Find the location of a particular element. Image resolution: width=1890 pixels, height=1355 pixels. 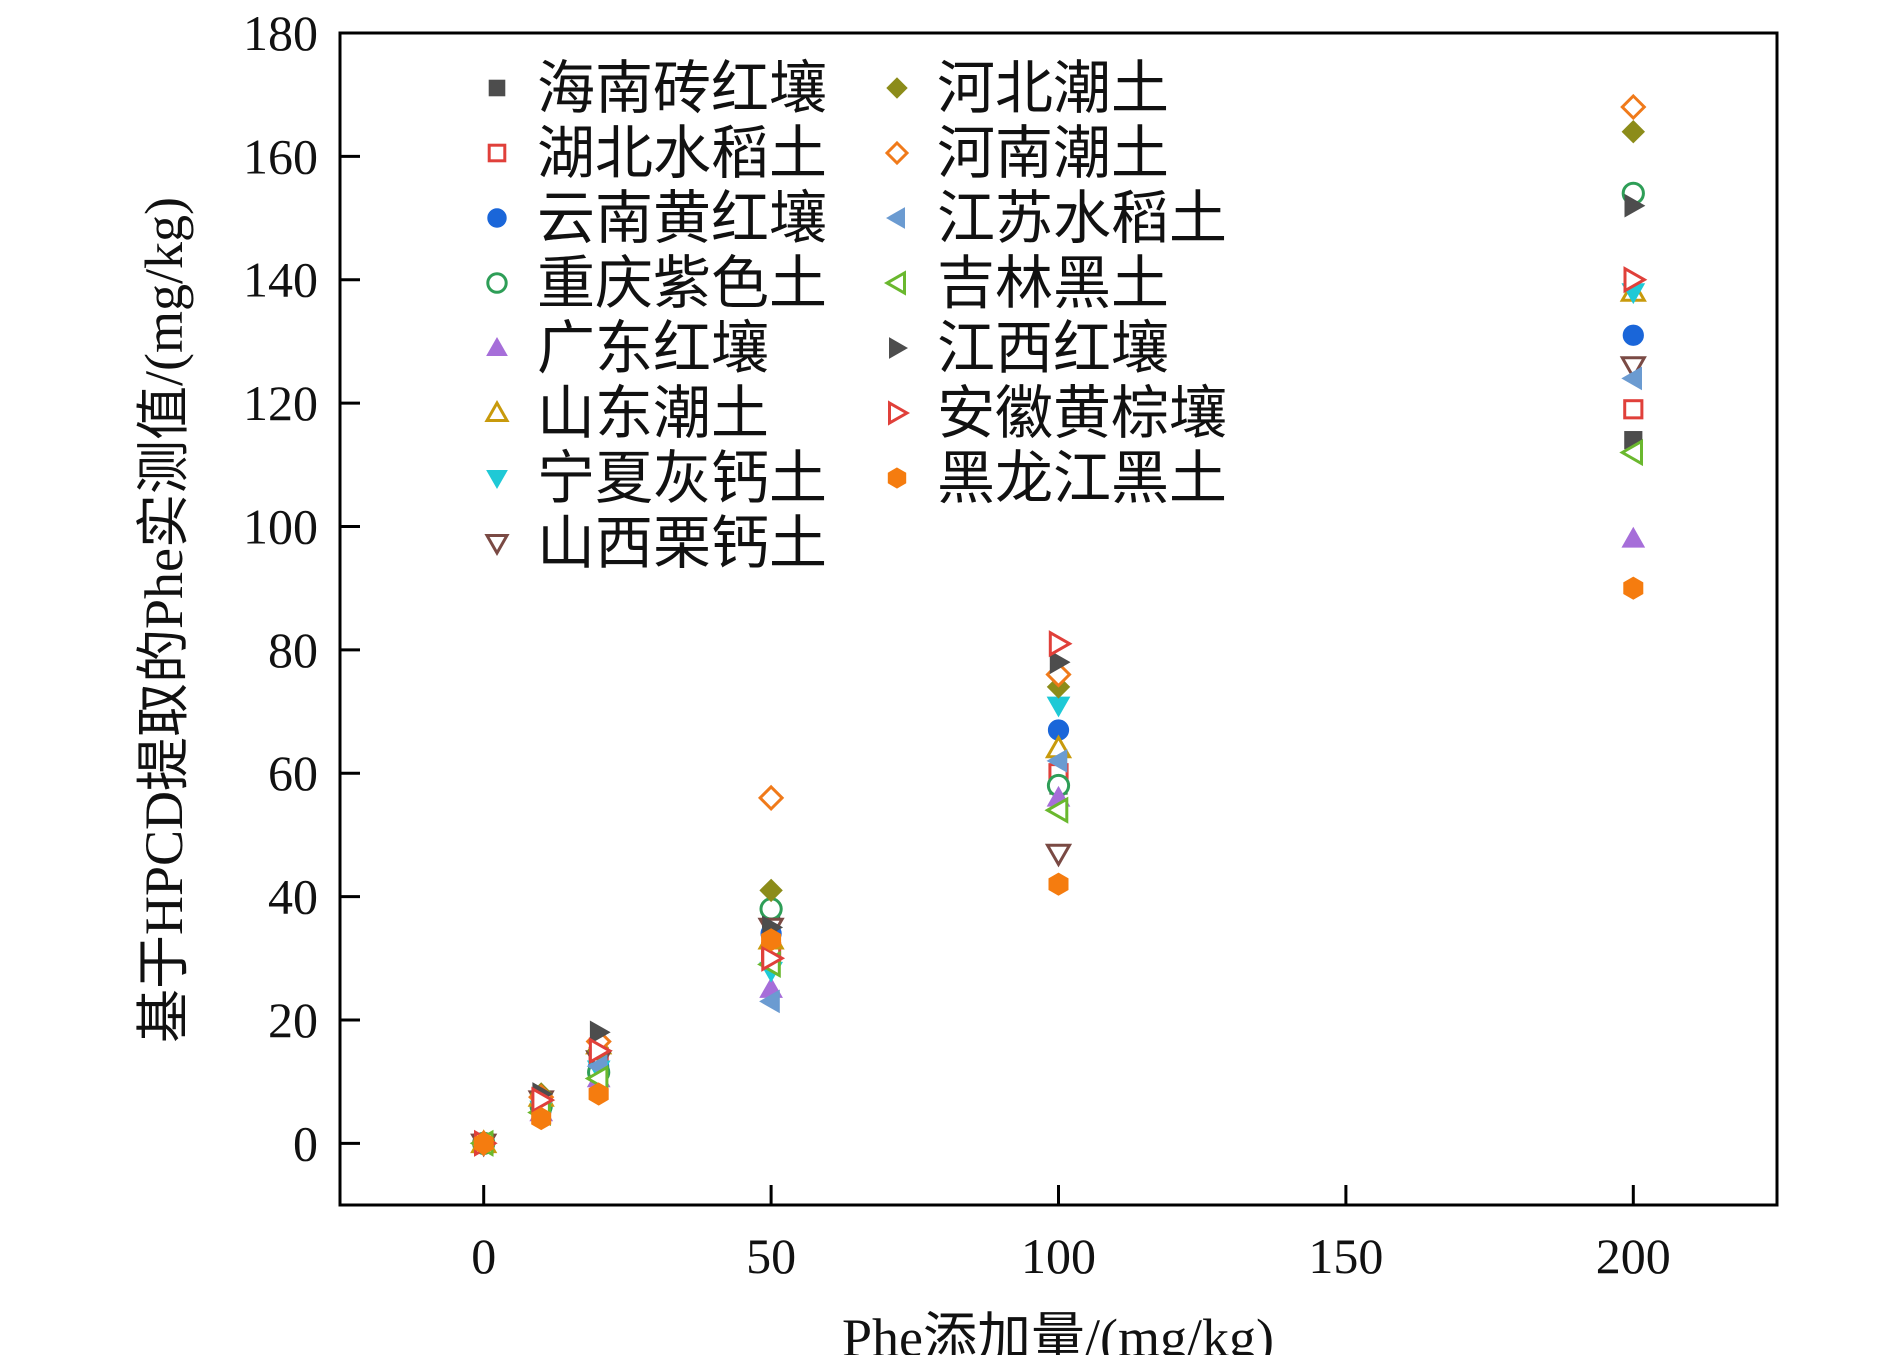

y-axis: 0 20 40 60 80 100 120 140 160 180 is located at coordinates (301, 588).